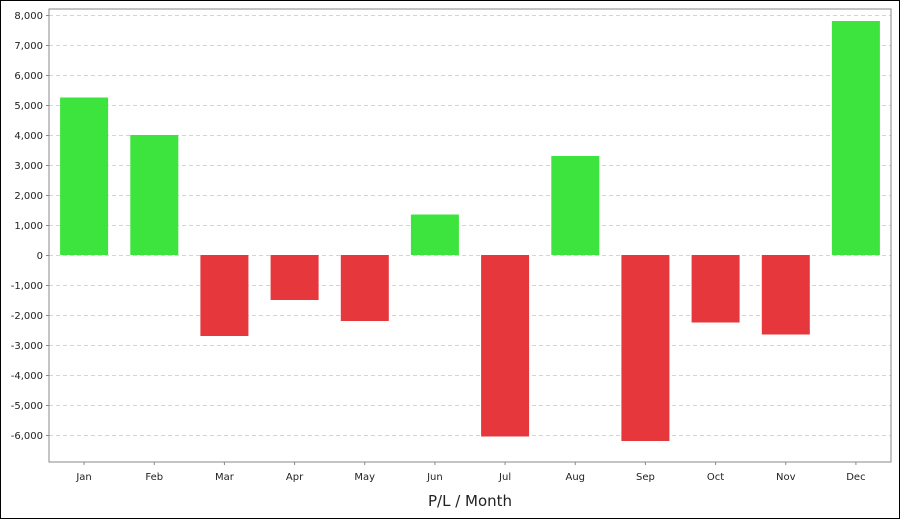  Describe the element at coordinates (470, 472) in the screenshot. I see `x-tick-labels: Jan Feb Mar Apr May Jun Jul Aug Sep Oct Nov Dec` at that location.